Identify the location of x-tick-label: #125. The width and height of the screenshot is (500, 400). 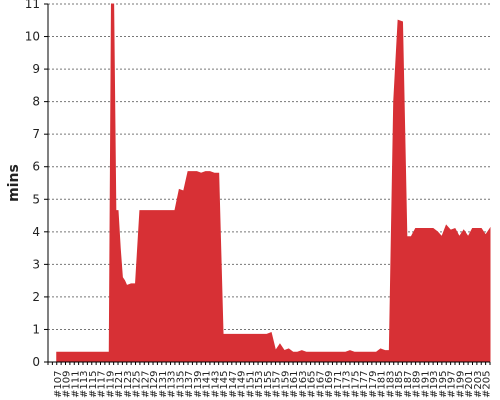
(137, 384).